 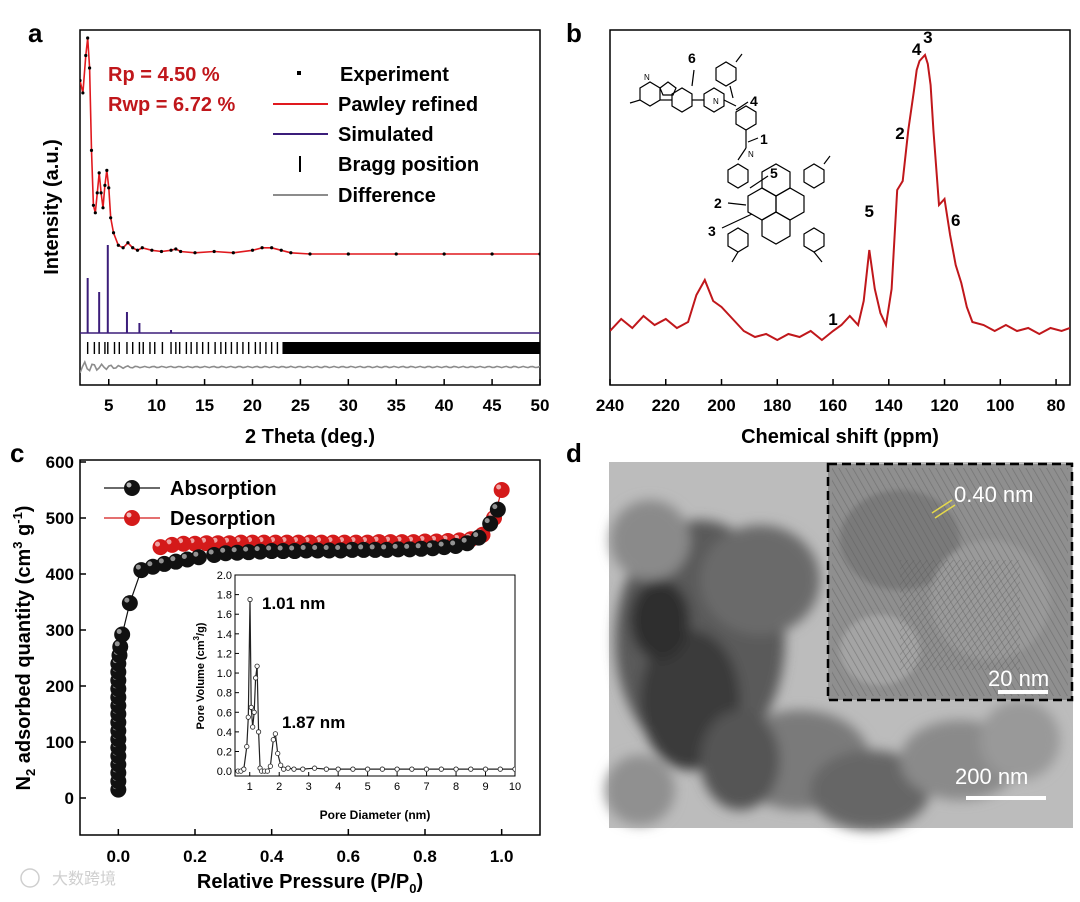 What do you see at coordinates (310, 847) in the screenshot?
I see `x-axis-c: 0.0 0.2 0.4 0.6 0.8 1.0` at bounding box center [310, 847].